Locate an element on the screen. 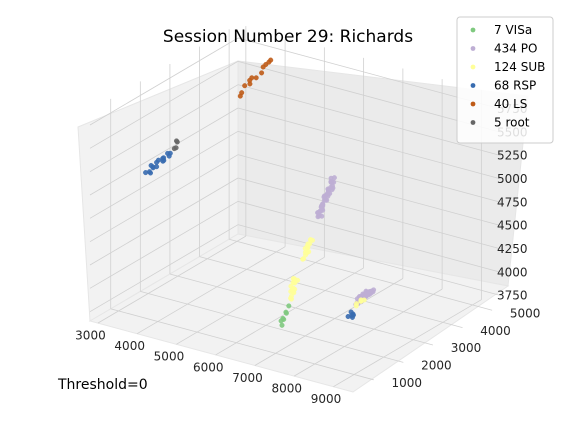 The width and height of the screenshot is (576, 432). chart-title: Session Number 29: Richards is located at coordinates (288, 37).